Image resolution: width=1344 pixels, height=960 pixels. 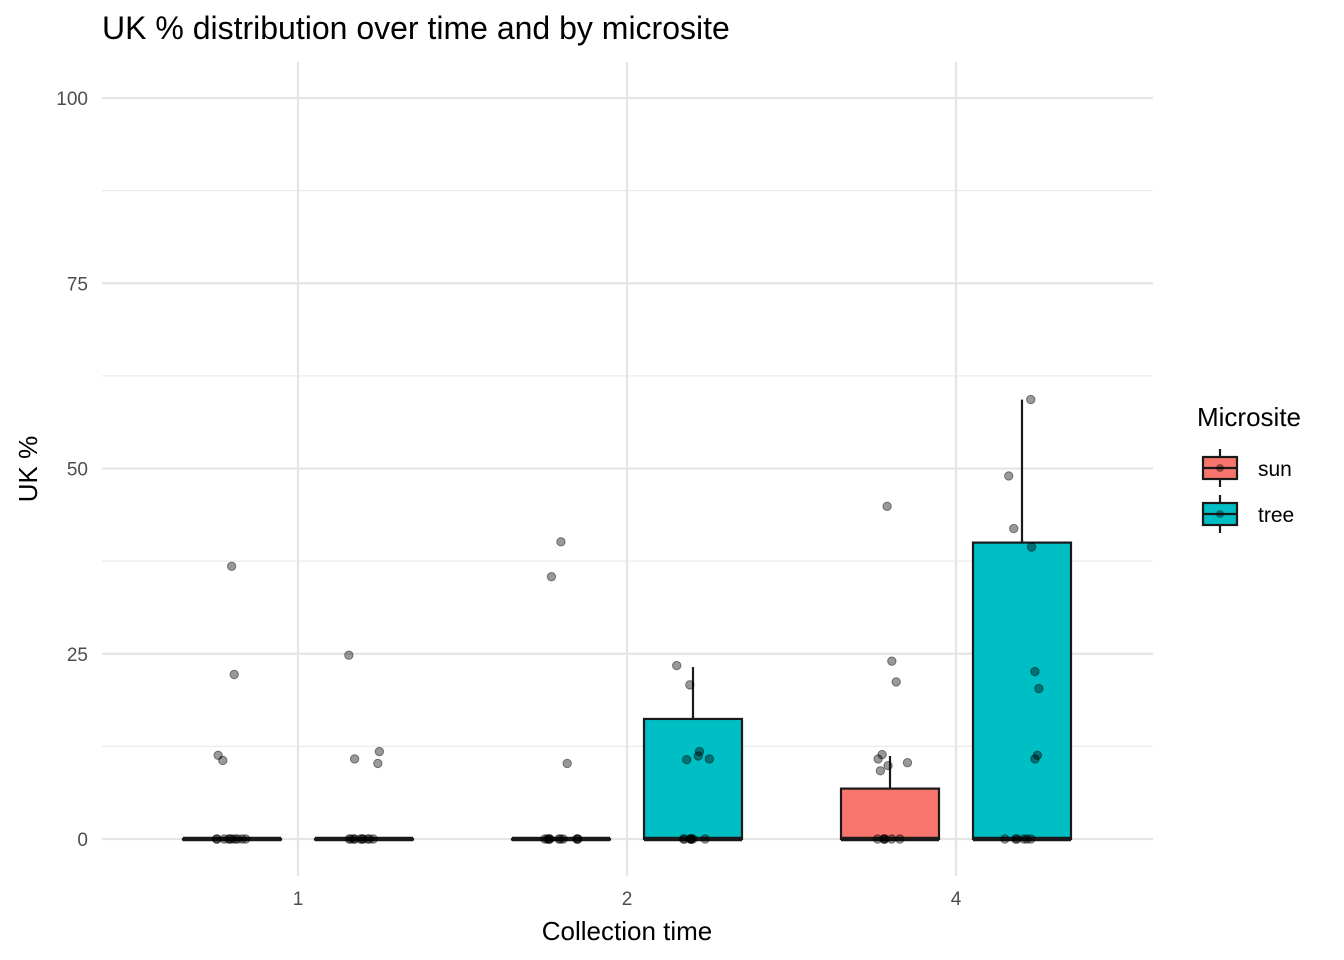 I want to click on legend-key-point, so click(x=1220, y=468).